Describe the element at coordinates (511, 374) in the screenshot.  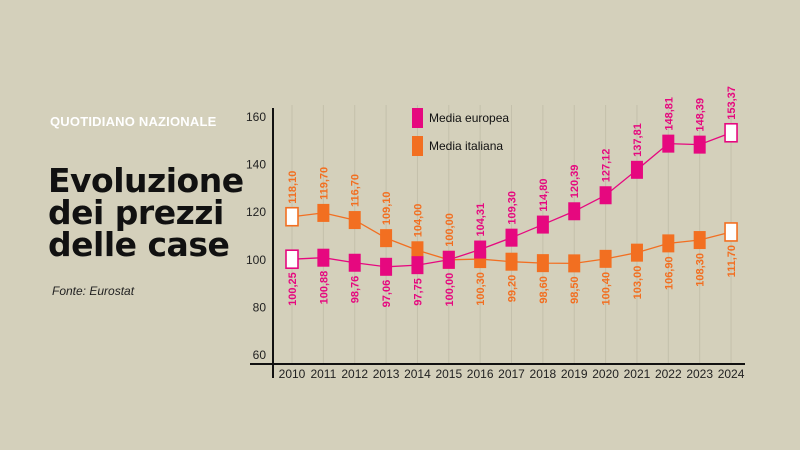
I see `x-tick-label: 2017` at that location.